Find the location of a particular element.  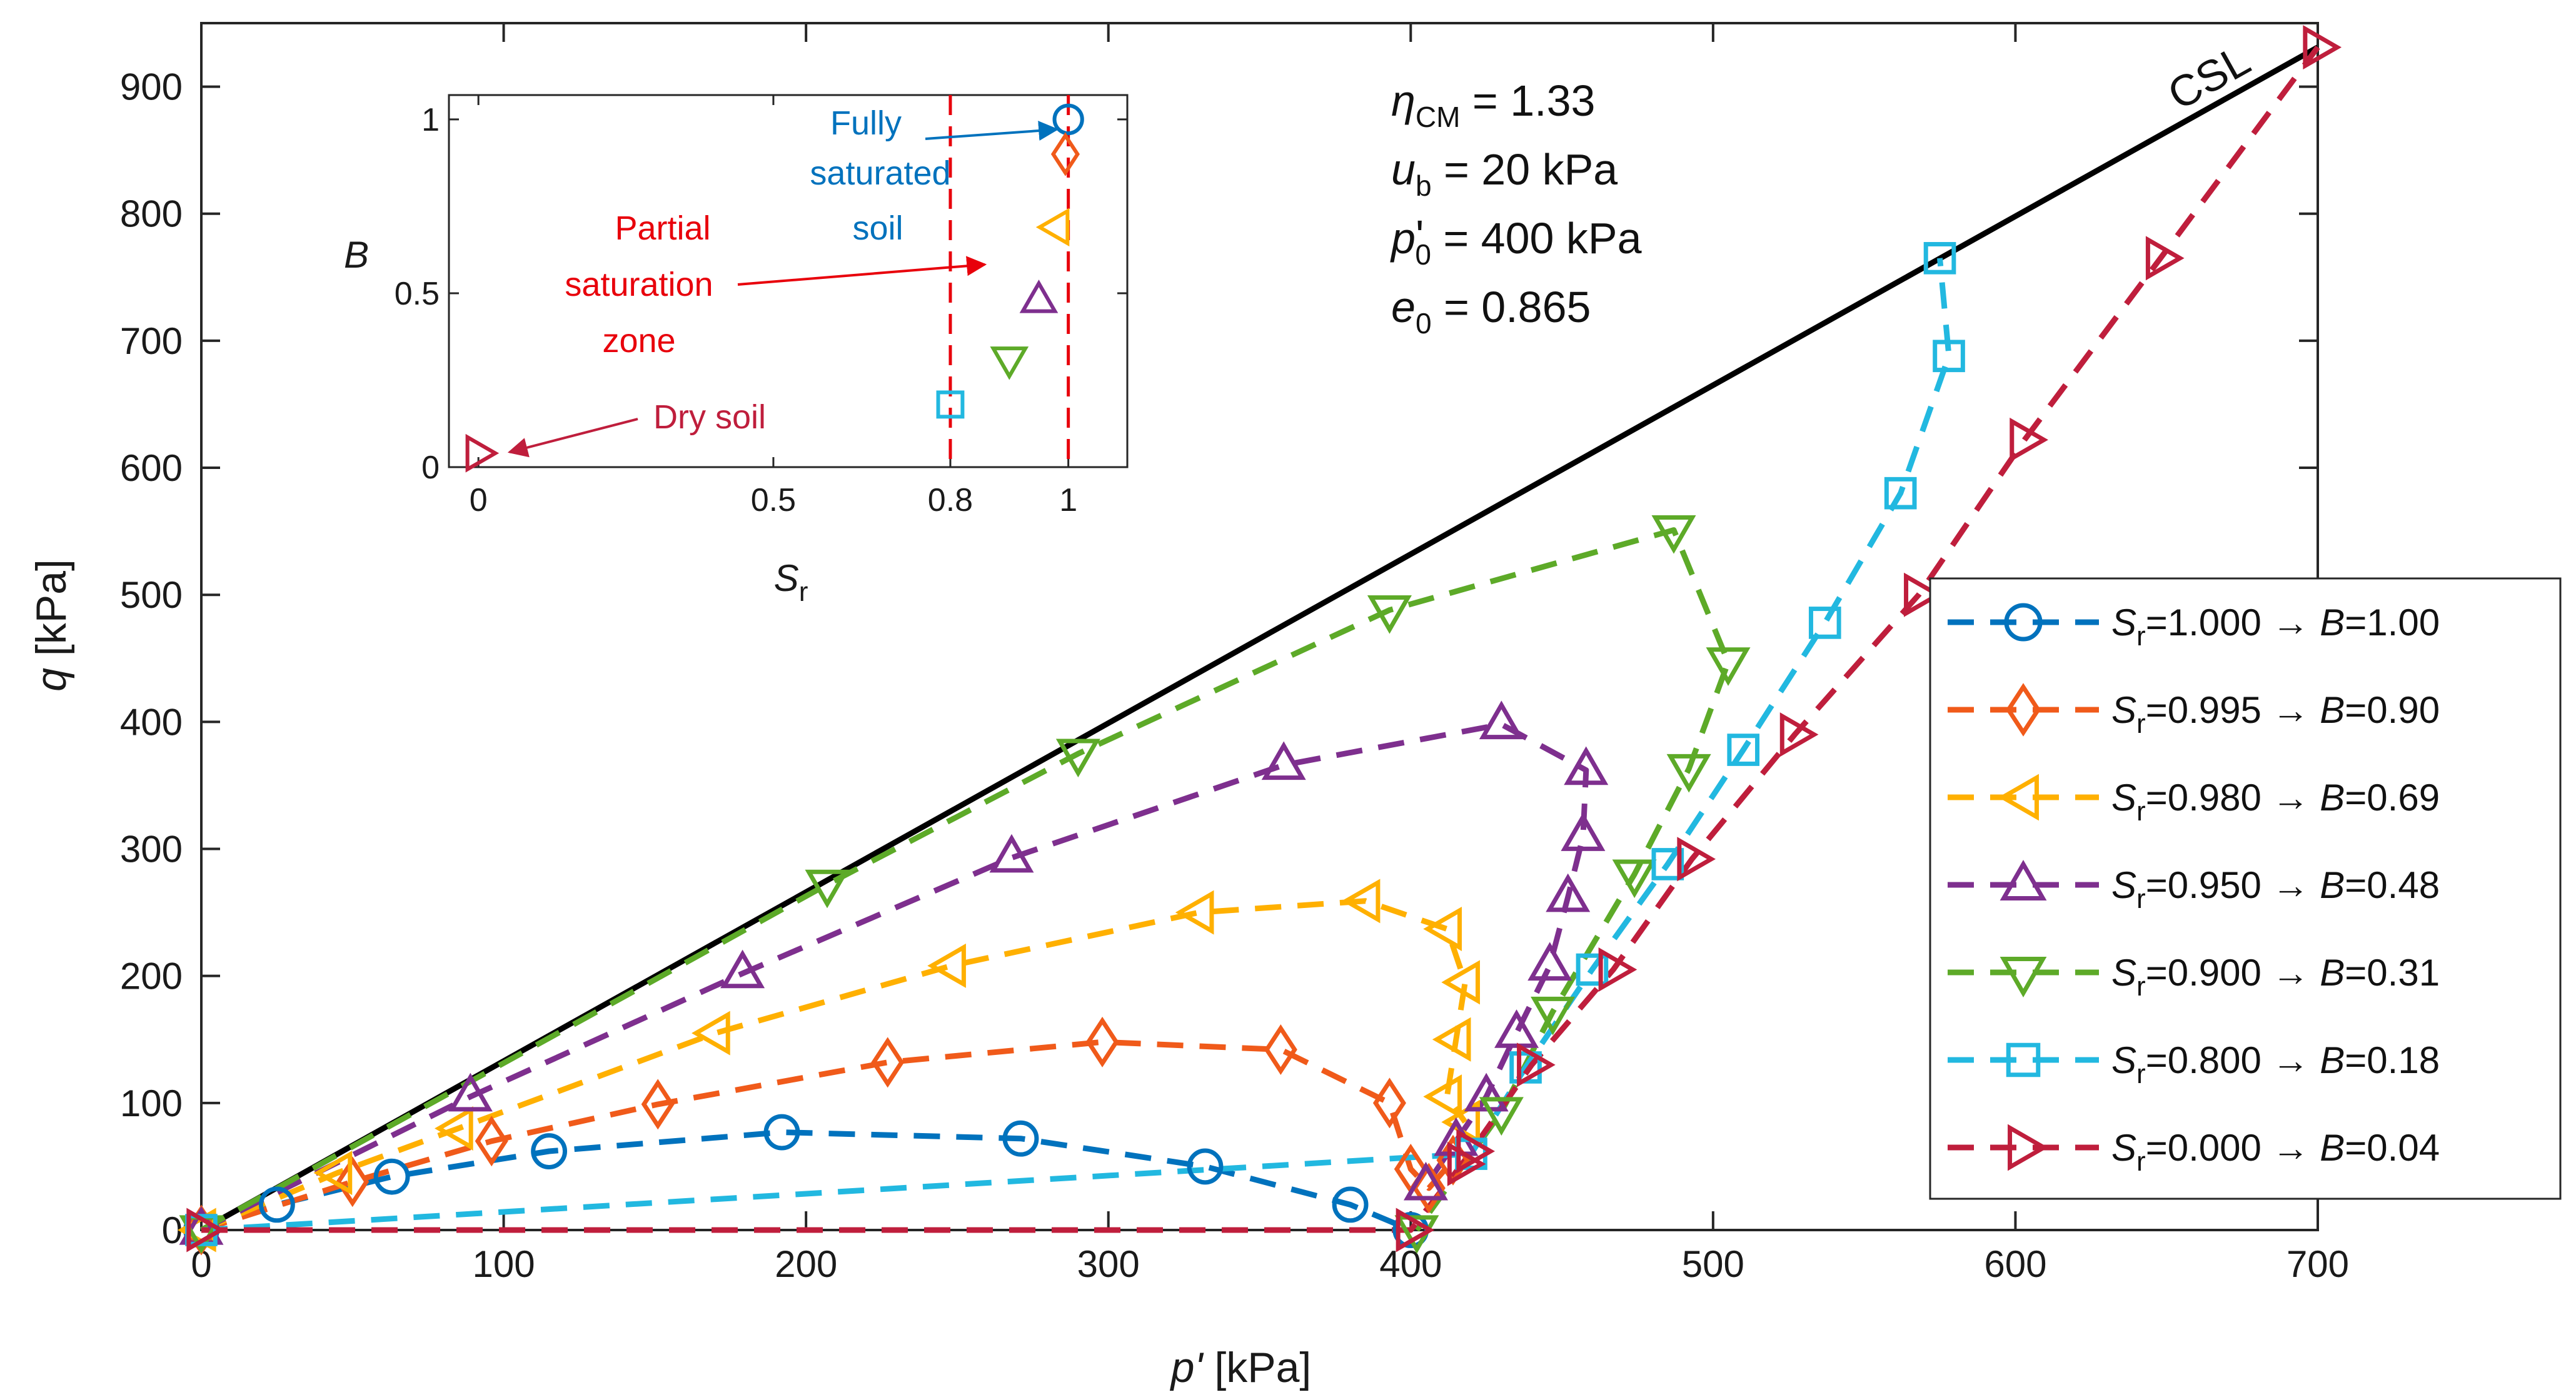

annotation-partial-saturation: Partial saturation zone is located at coordinates (639, 284).